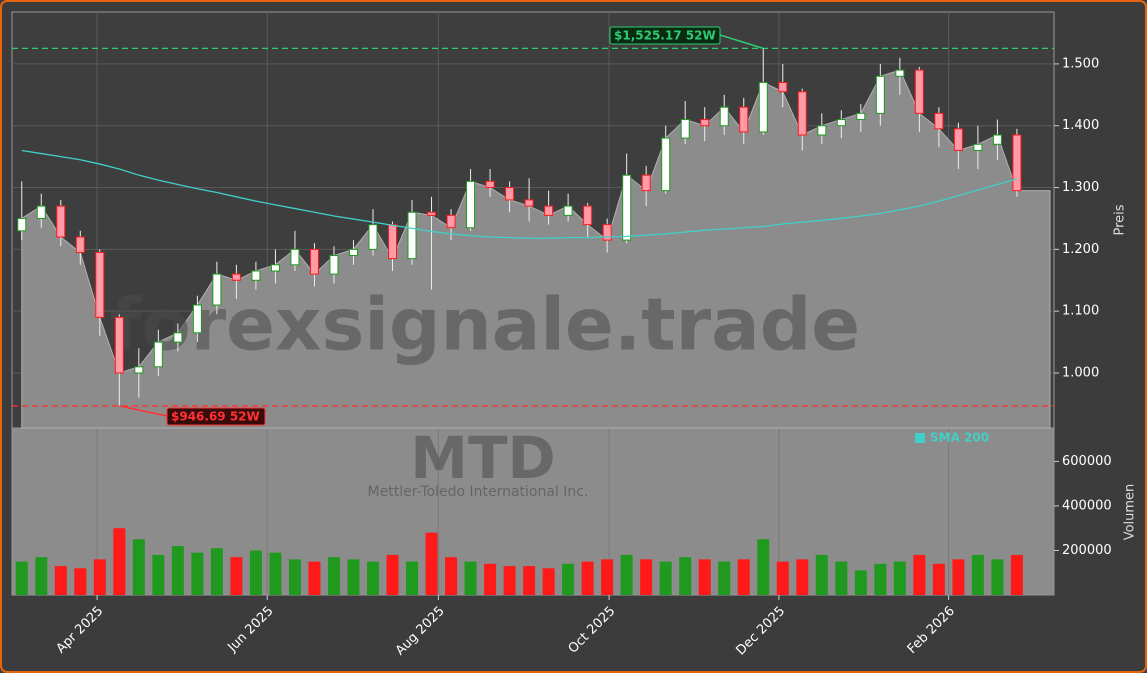 The image size is (1147, 673). I want to click on y2-axis-label: Volumen, so click(1130, 512).